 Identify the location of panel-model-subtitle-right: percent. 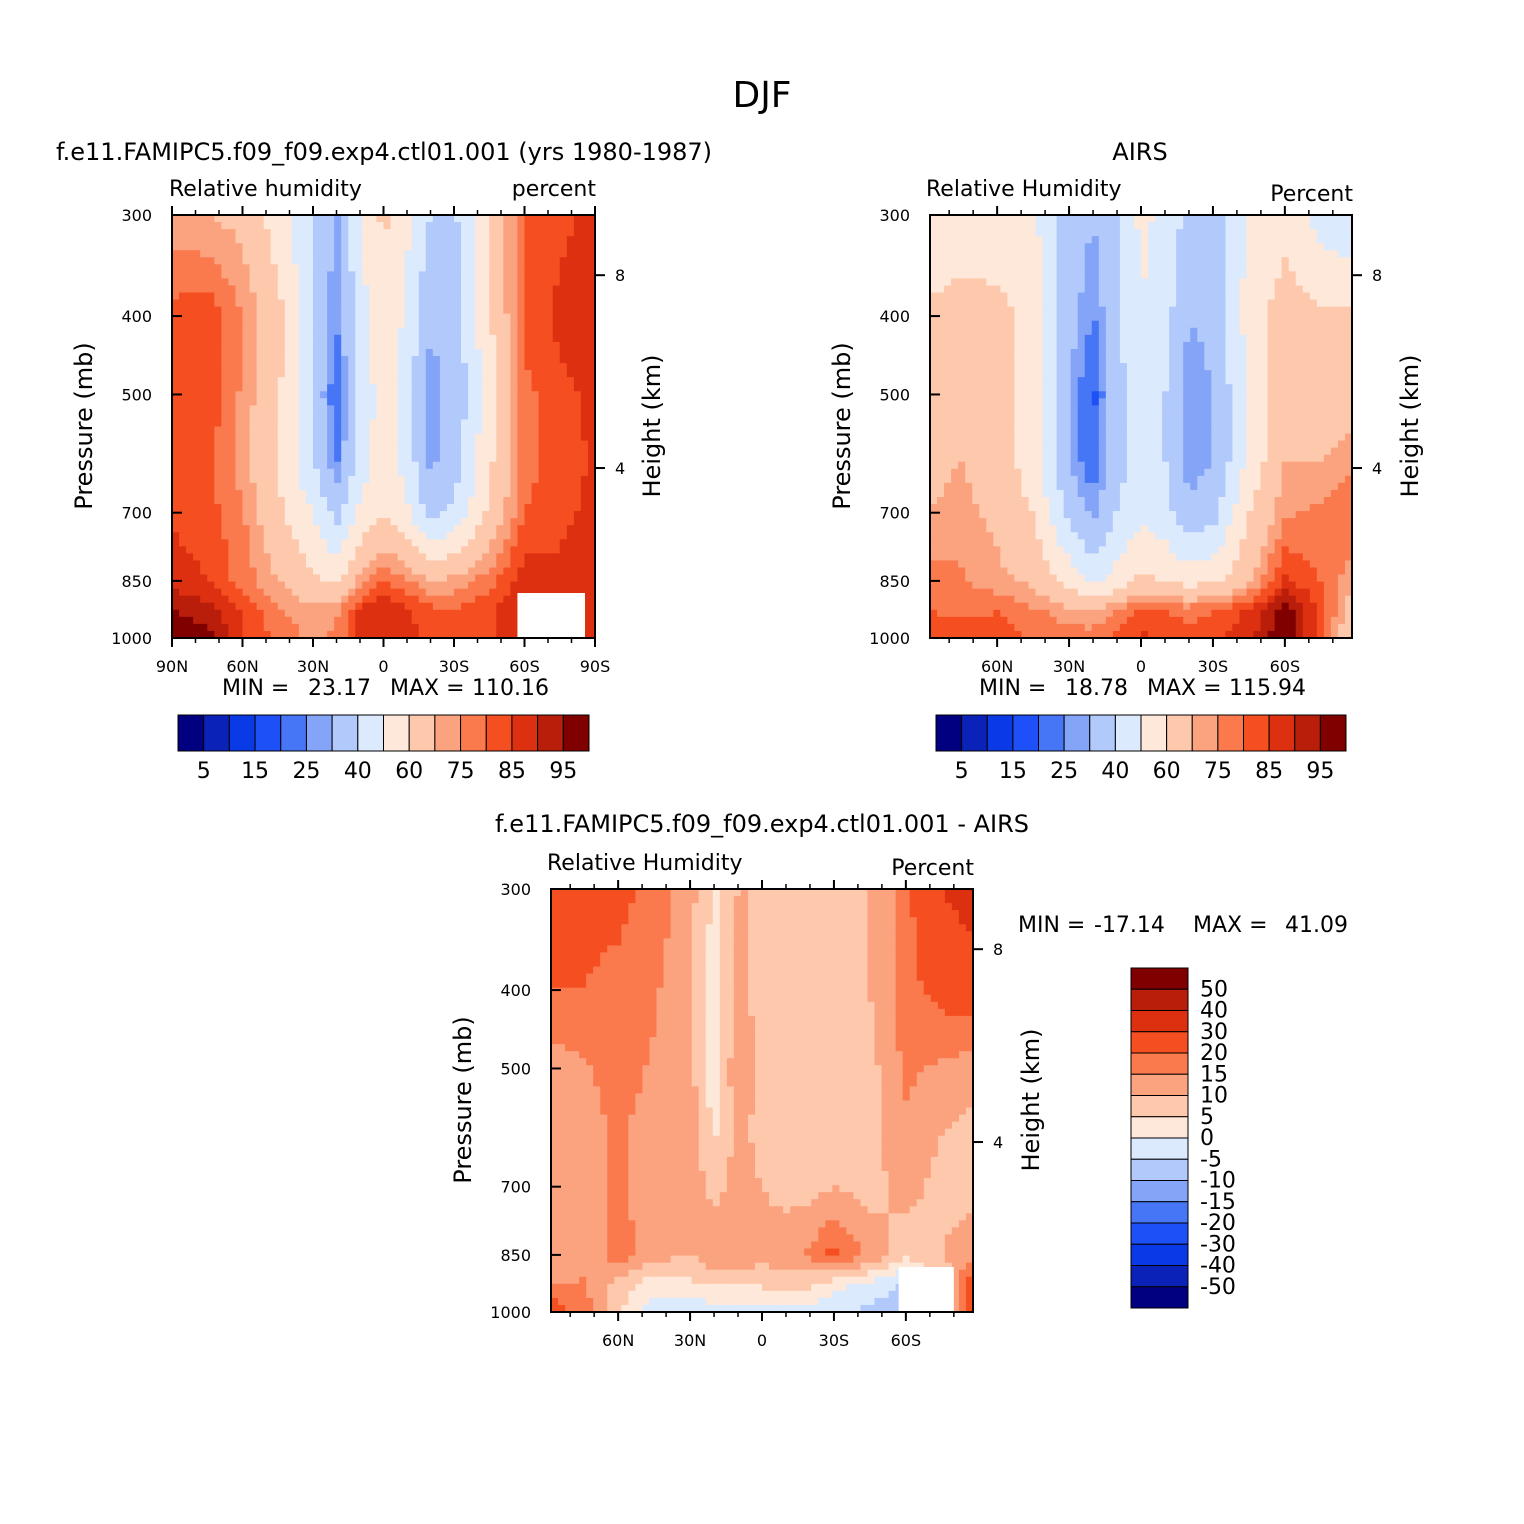
(554, 189).